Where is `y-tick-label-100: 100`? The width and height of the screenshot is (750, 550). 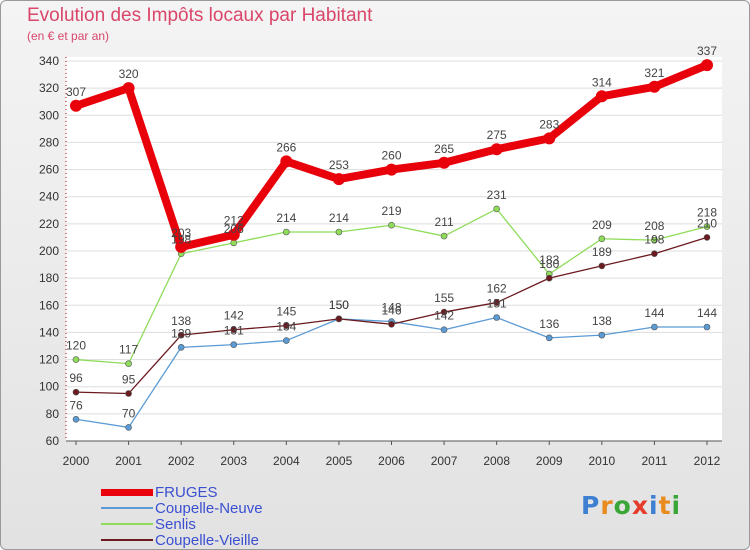
y-tick-label-100: 100 is located at coordinates (49, 387).